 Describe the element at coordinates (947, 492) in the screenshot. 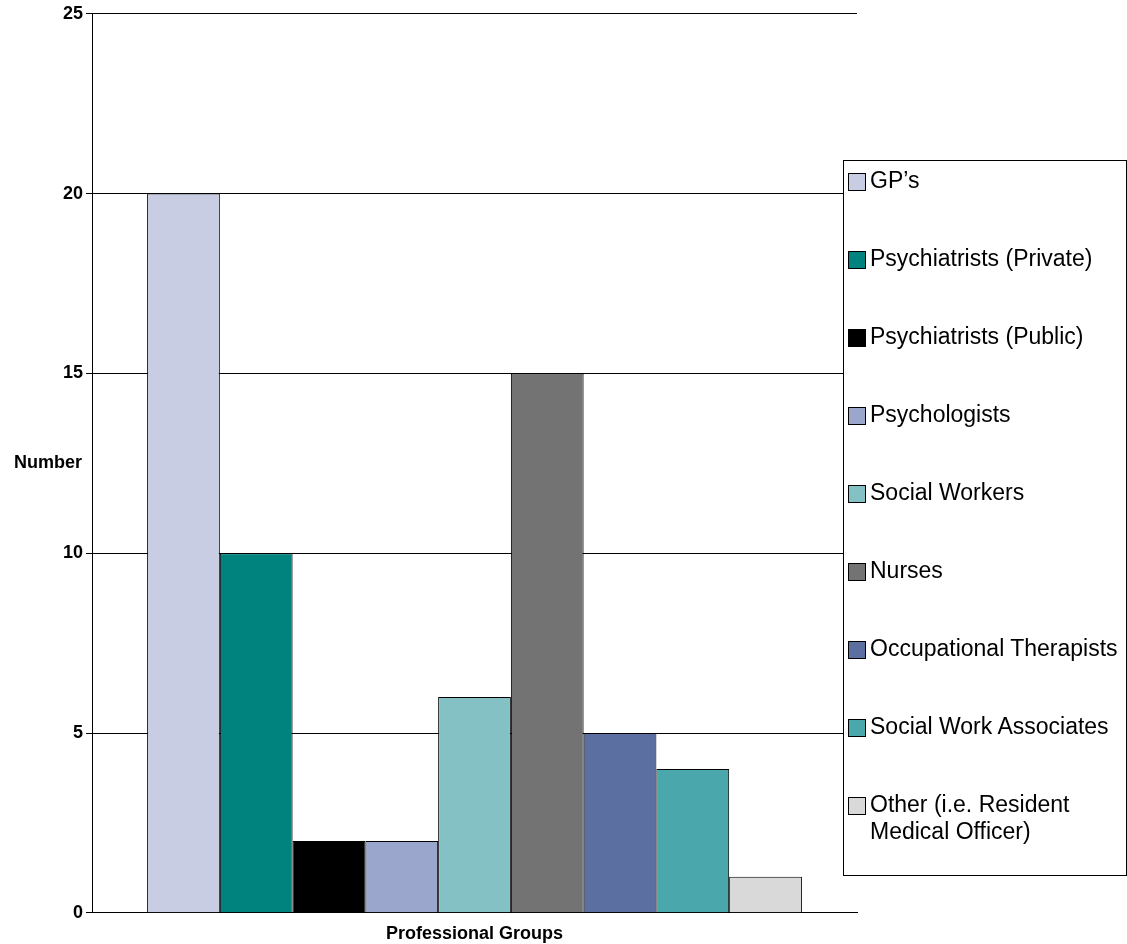

I see `legend-label: Social Workers` at that location.